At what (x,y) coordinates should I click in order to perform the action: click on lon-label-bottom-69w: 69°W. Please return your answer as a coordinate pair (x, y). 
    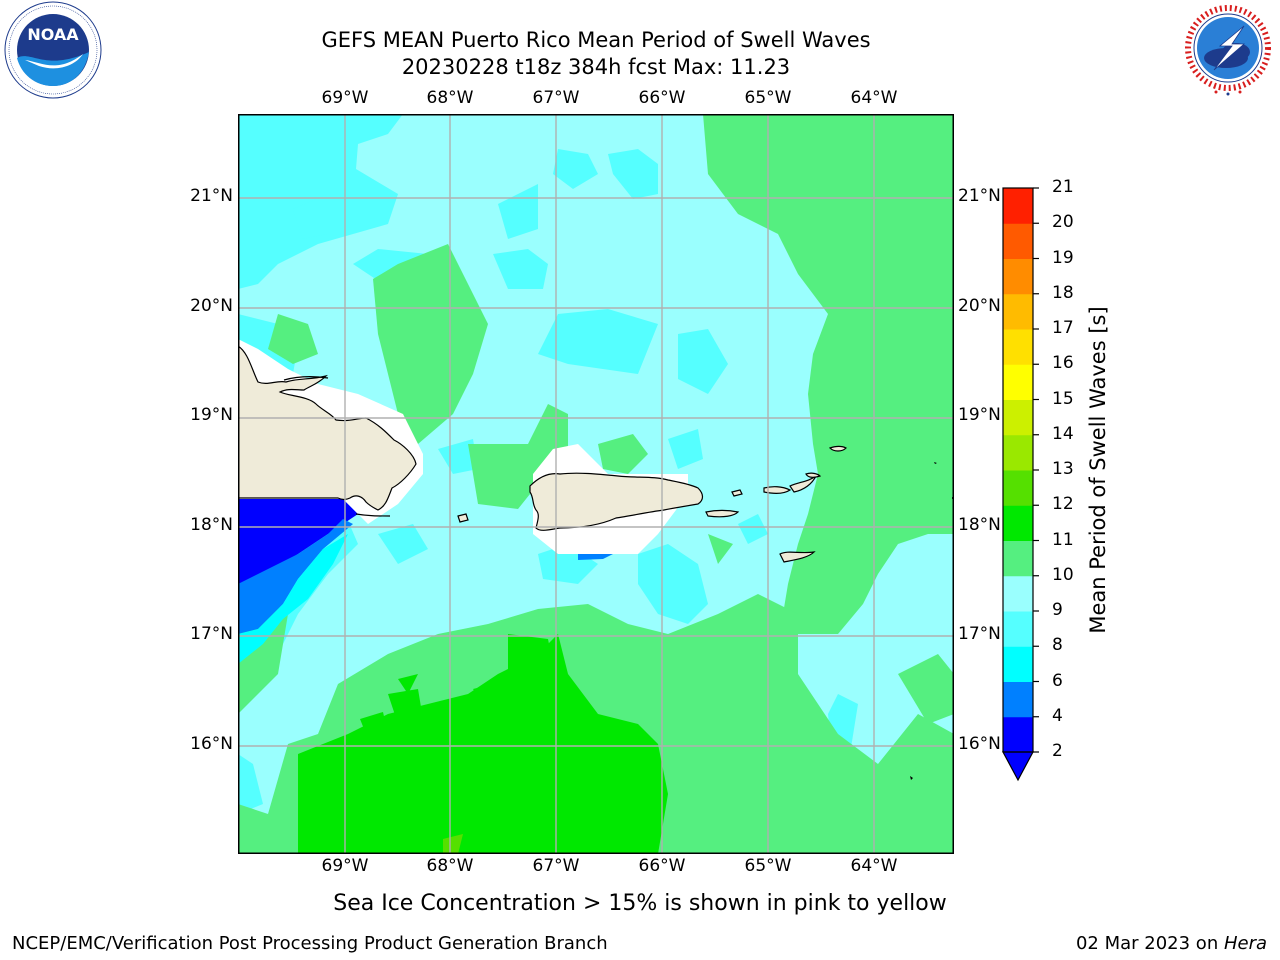
    Looking at the image, I should click on (345, 866).